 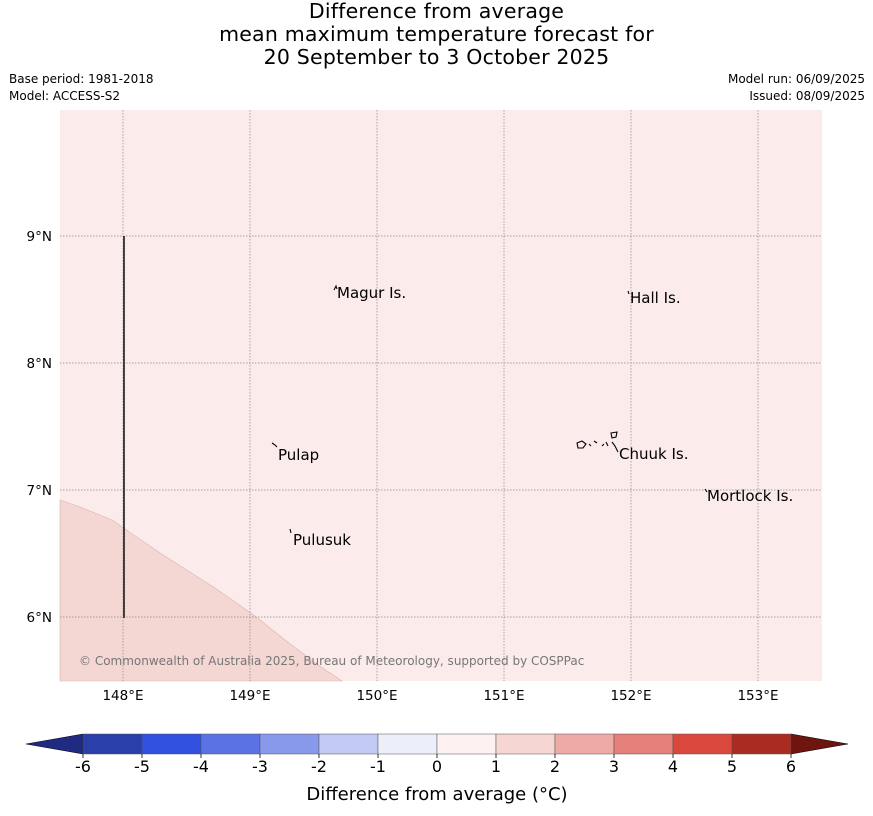 What do you see at coordinates (807, 96) in the screenshot?
I see `issued-date: Issued: 08/09/2025` at bounding box center [807, 96].